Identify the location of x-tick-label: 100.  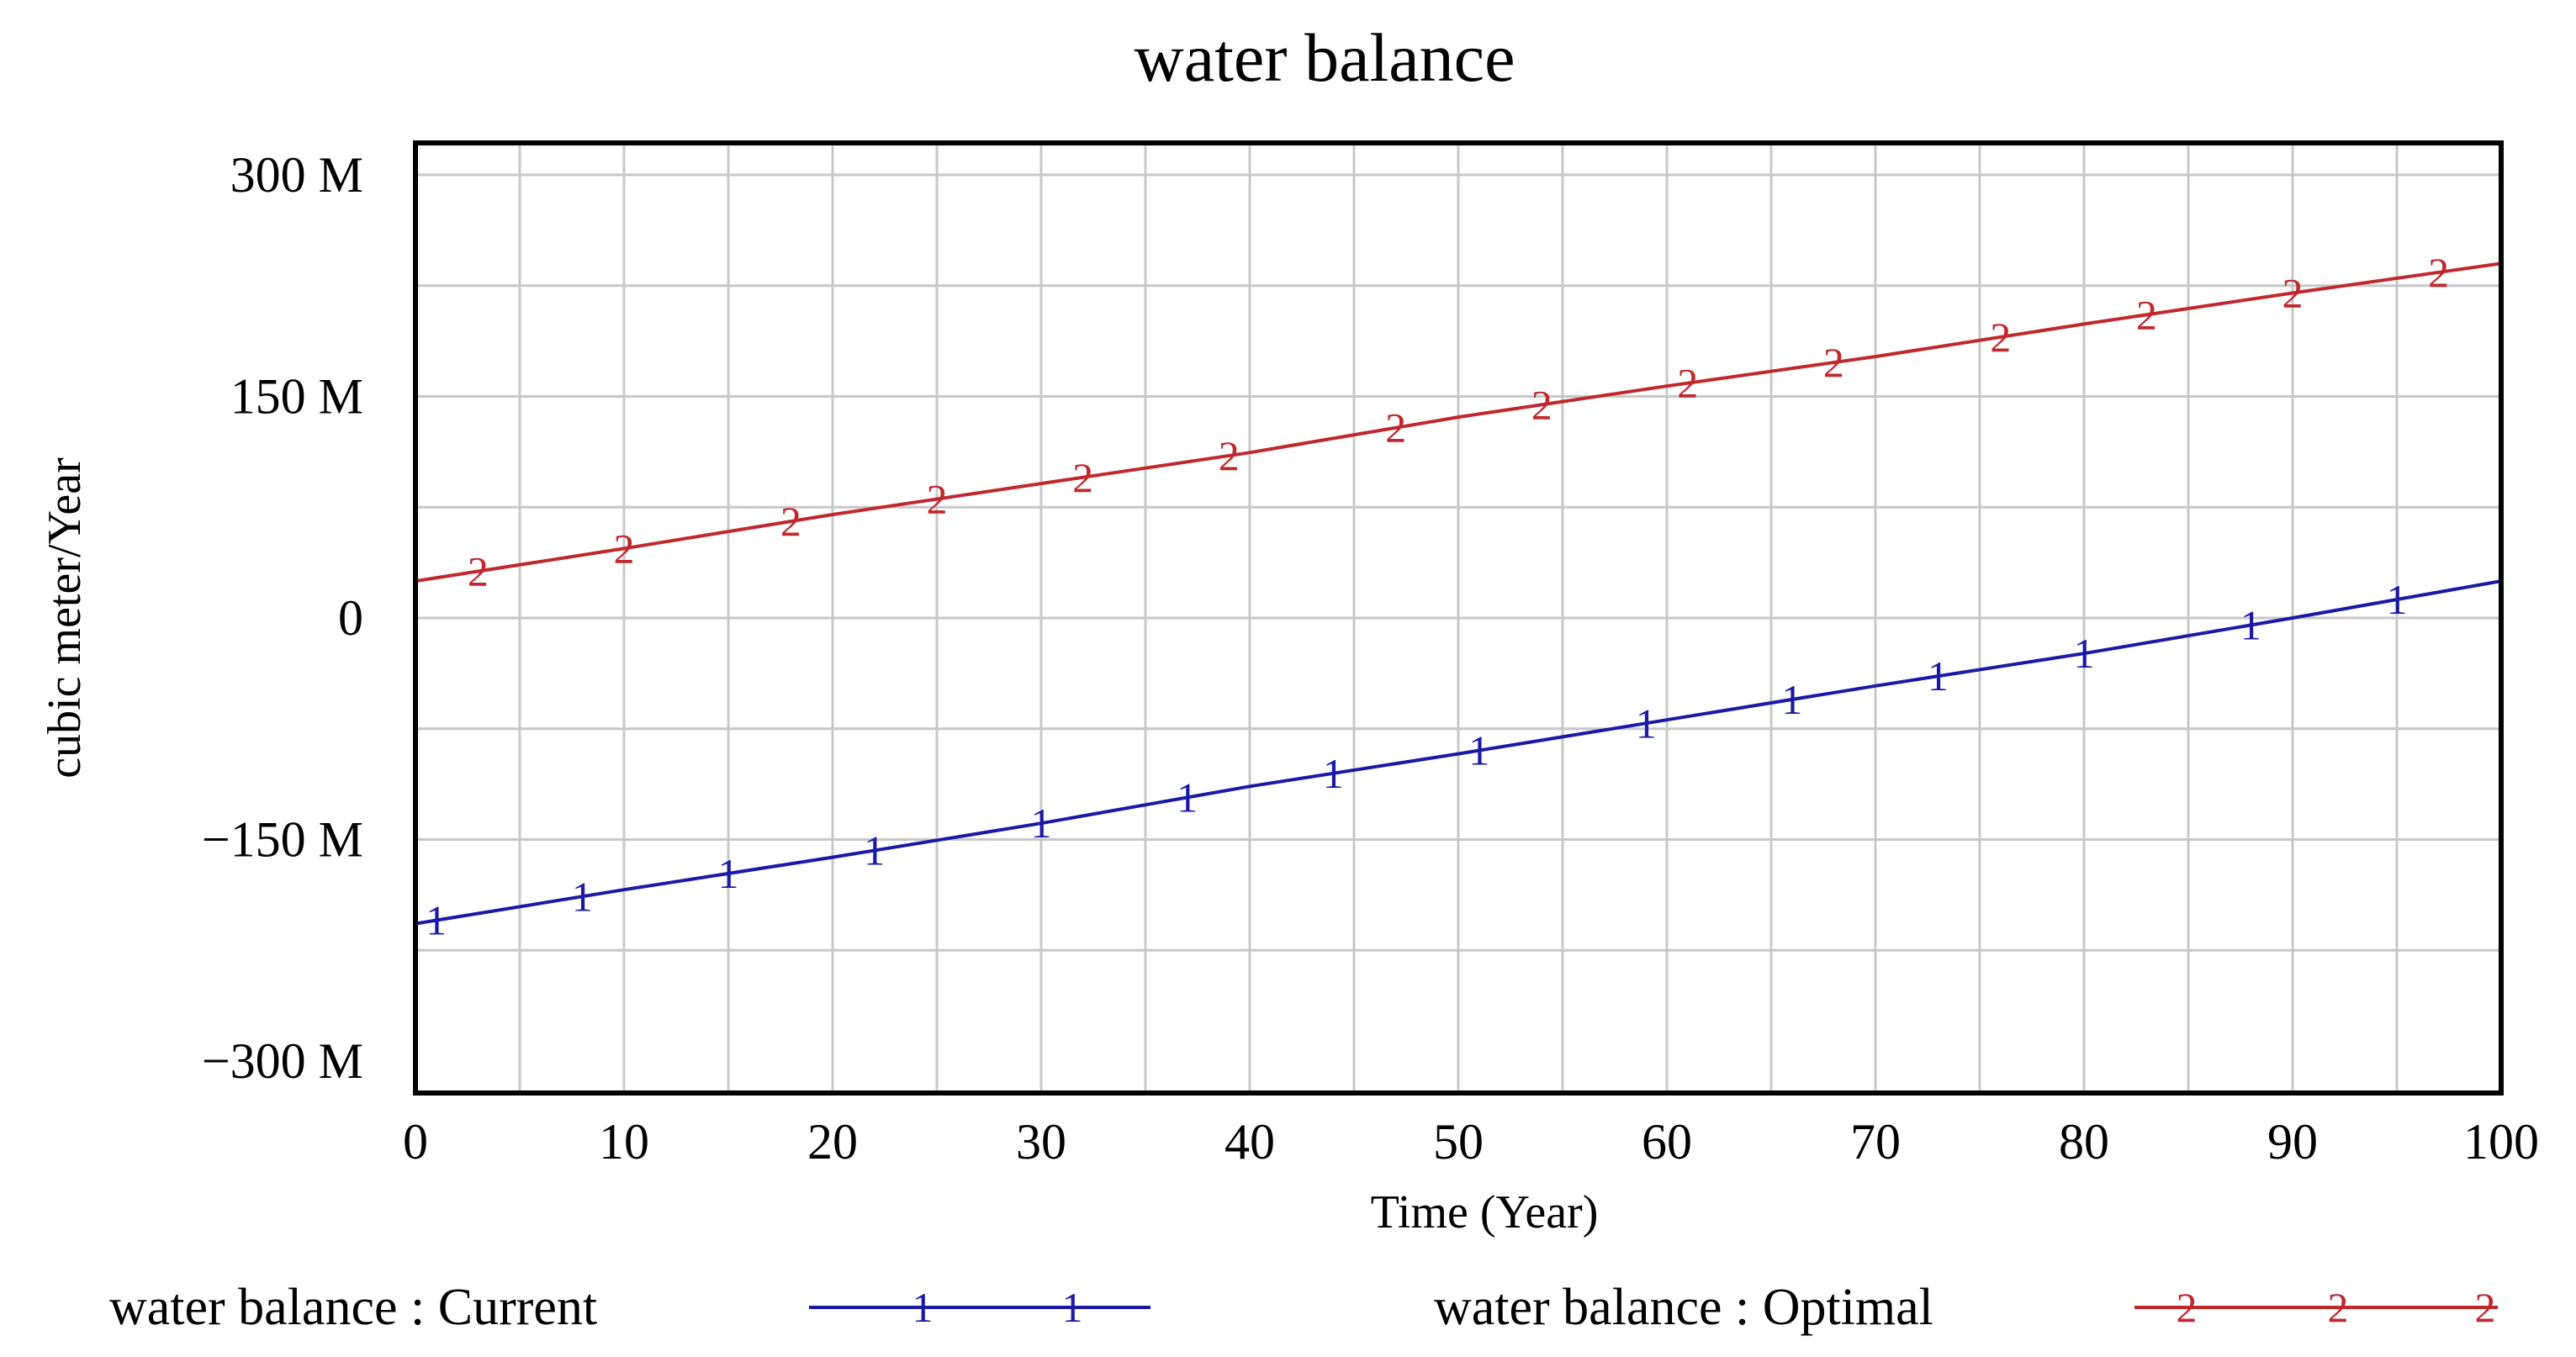
(2501, 1142).